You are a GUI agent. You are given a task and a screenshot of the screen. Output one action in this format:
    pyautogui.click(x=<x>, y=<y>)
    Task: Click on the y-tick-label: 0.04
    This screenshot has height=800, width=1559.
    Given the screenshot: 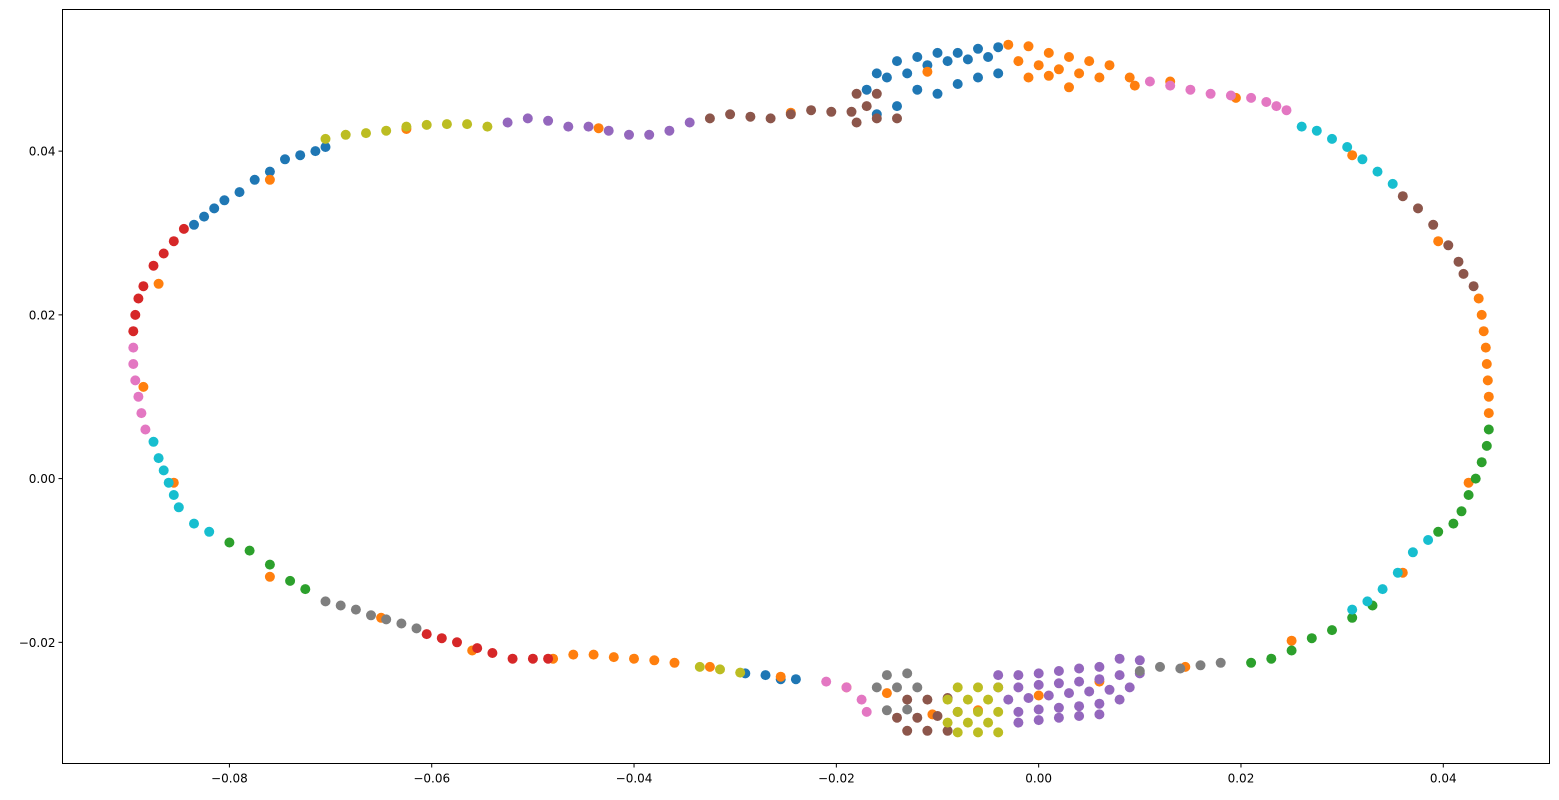 What is the action you would take?
    pyautogui.click(x=42, y=152)
    